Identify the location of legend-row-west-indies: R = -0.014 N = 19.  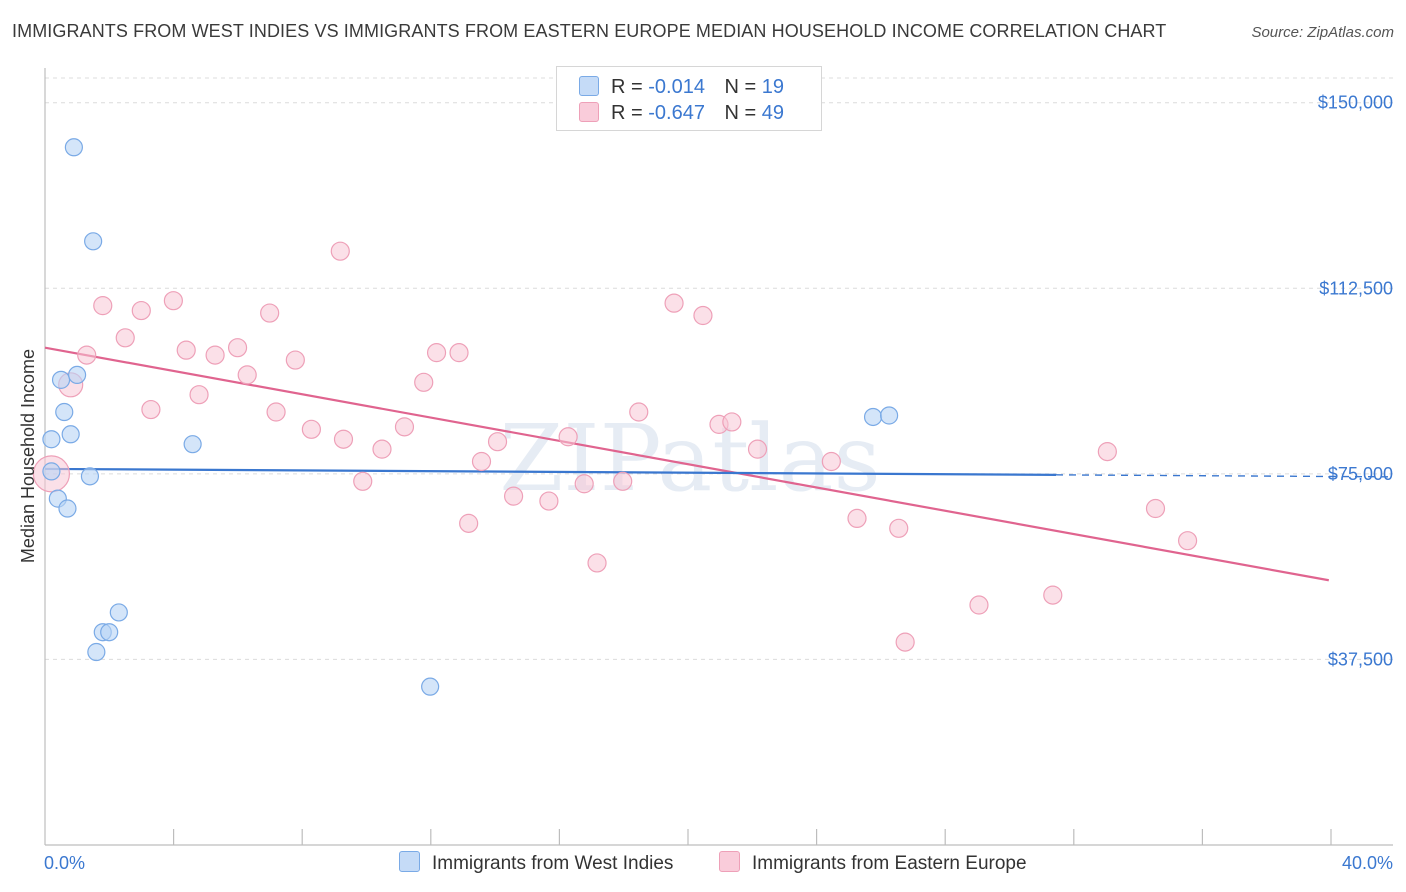
(681, 88).